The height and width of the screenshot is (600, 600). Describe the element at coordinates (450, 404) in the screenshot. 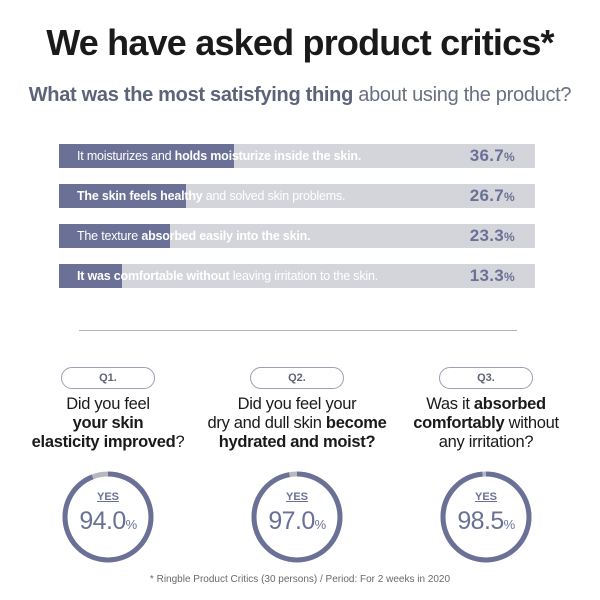

I see `question-line-part: Was it` at that location.